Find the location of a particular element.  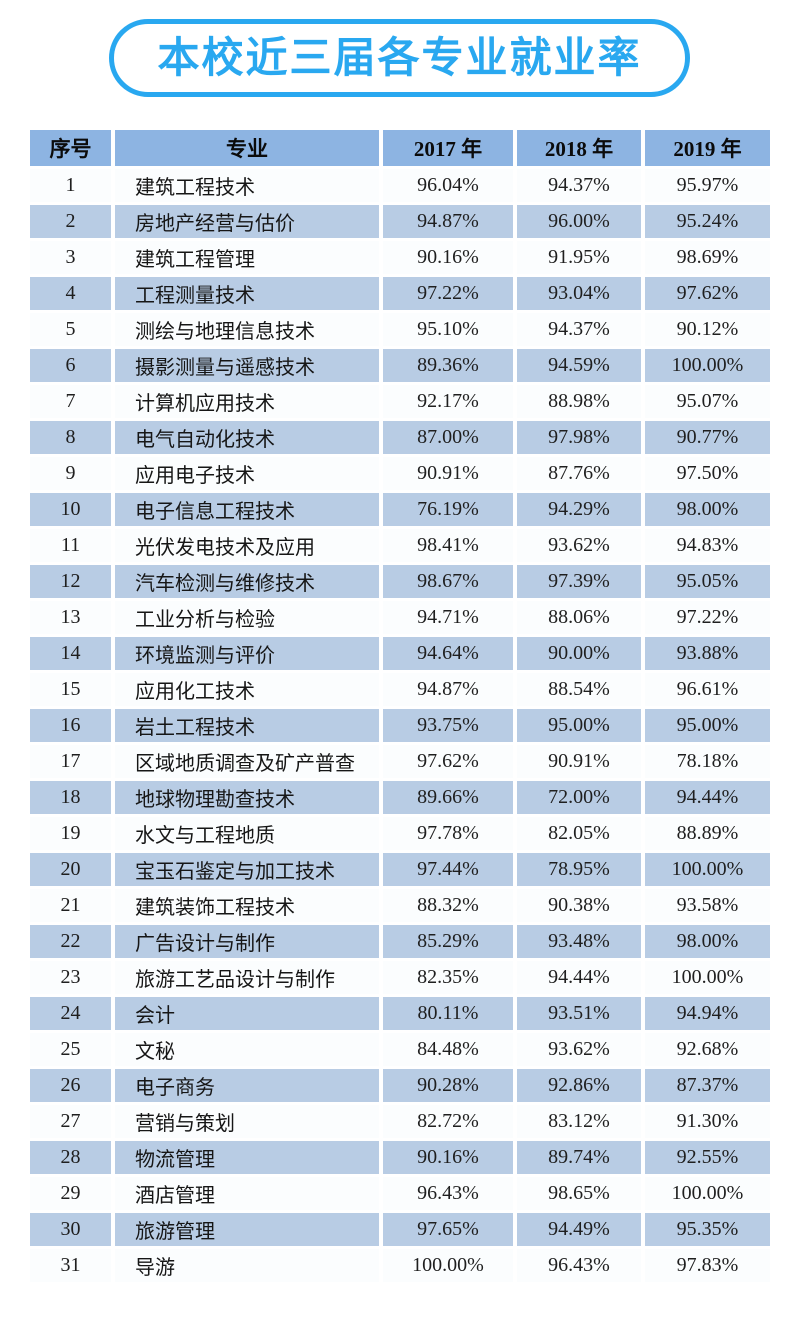

rate-2017: 87.00% is located at coordinates (450, 436).